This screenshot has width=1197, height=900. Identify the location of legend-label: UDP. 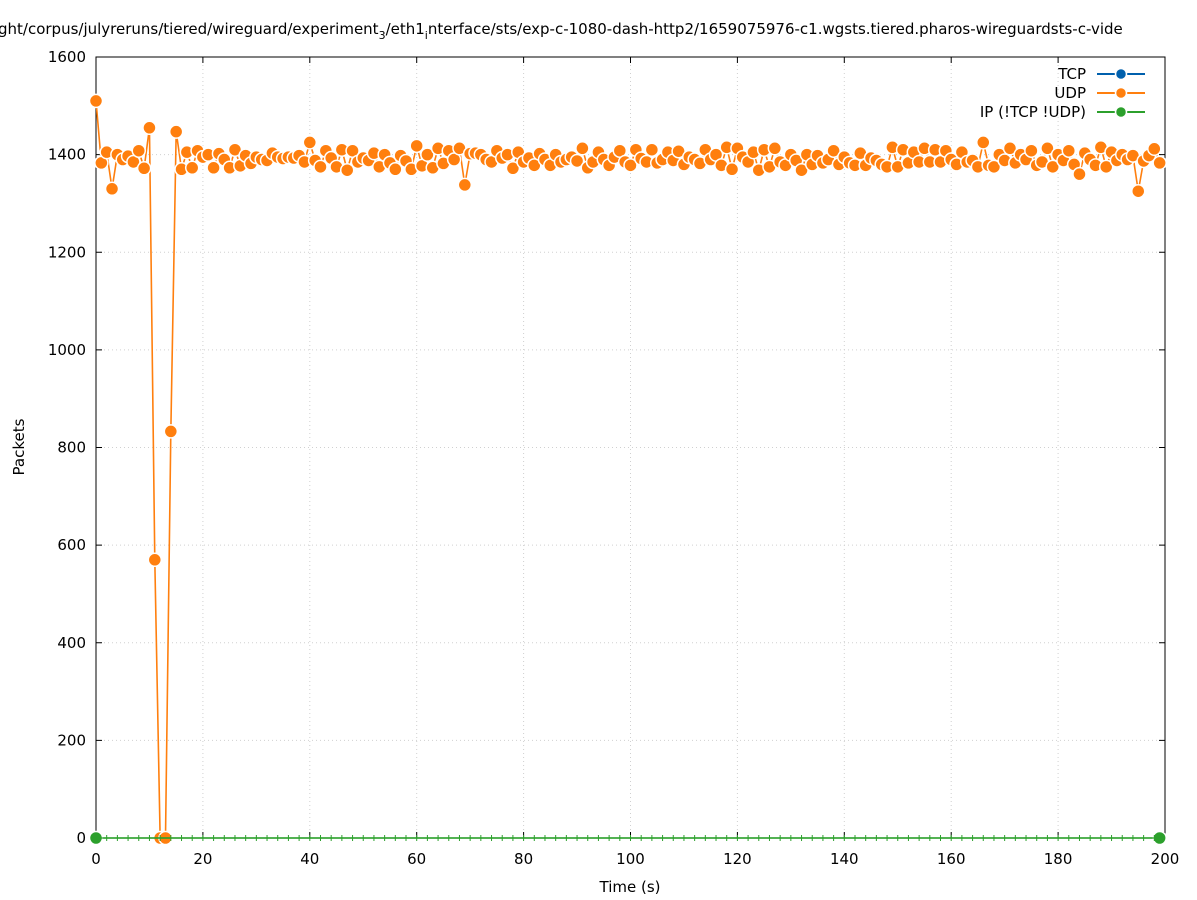
(1070, 93).